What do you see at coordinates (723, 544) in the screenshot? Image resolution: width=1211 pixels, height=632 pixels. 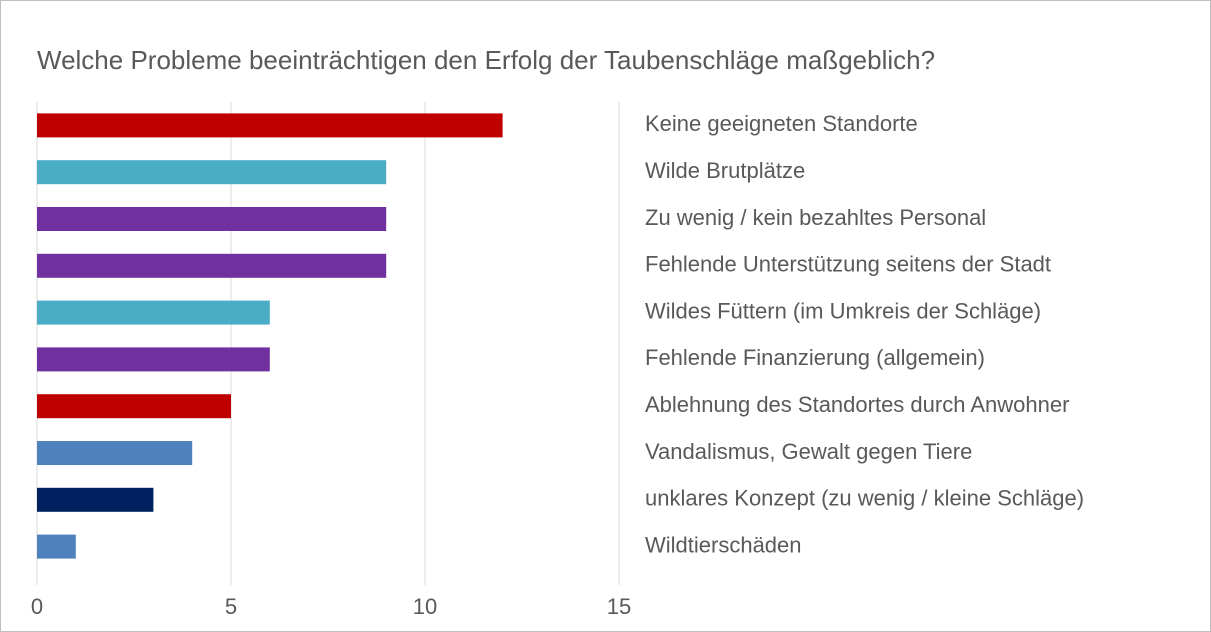 I see `category-label: Wildtierschäden` at bounding box center [723, 544].